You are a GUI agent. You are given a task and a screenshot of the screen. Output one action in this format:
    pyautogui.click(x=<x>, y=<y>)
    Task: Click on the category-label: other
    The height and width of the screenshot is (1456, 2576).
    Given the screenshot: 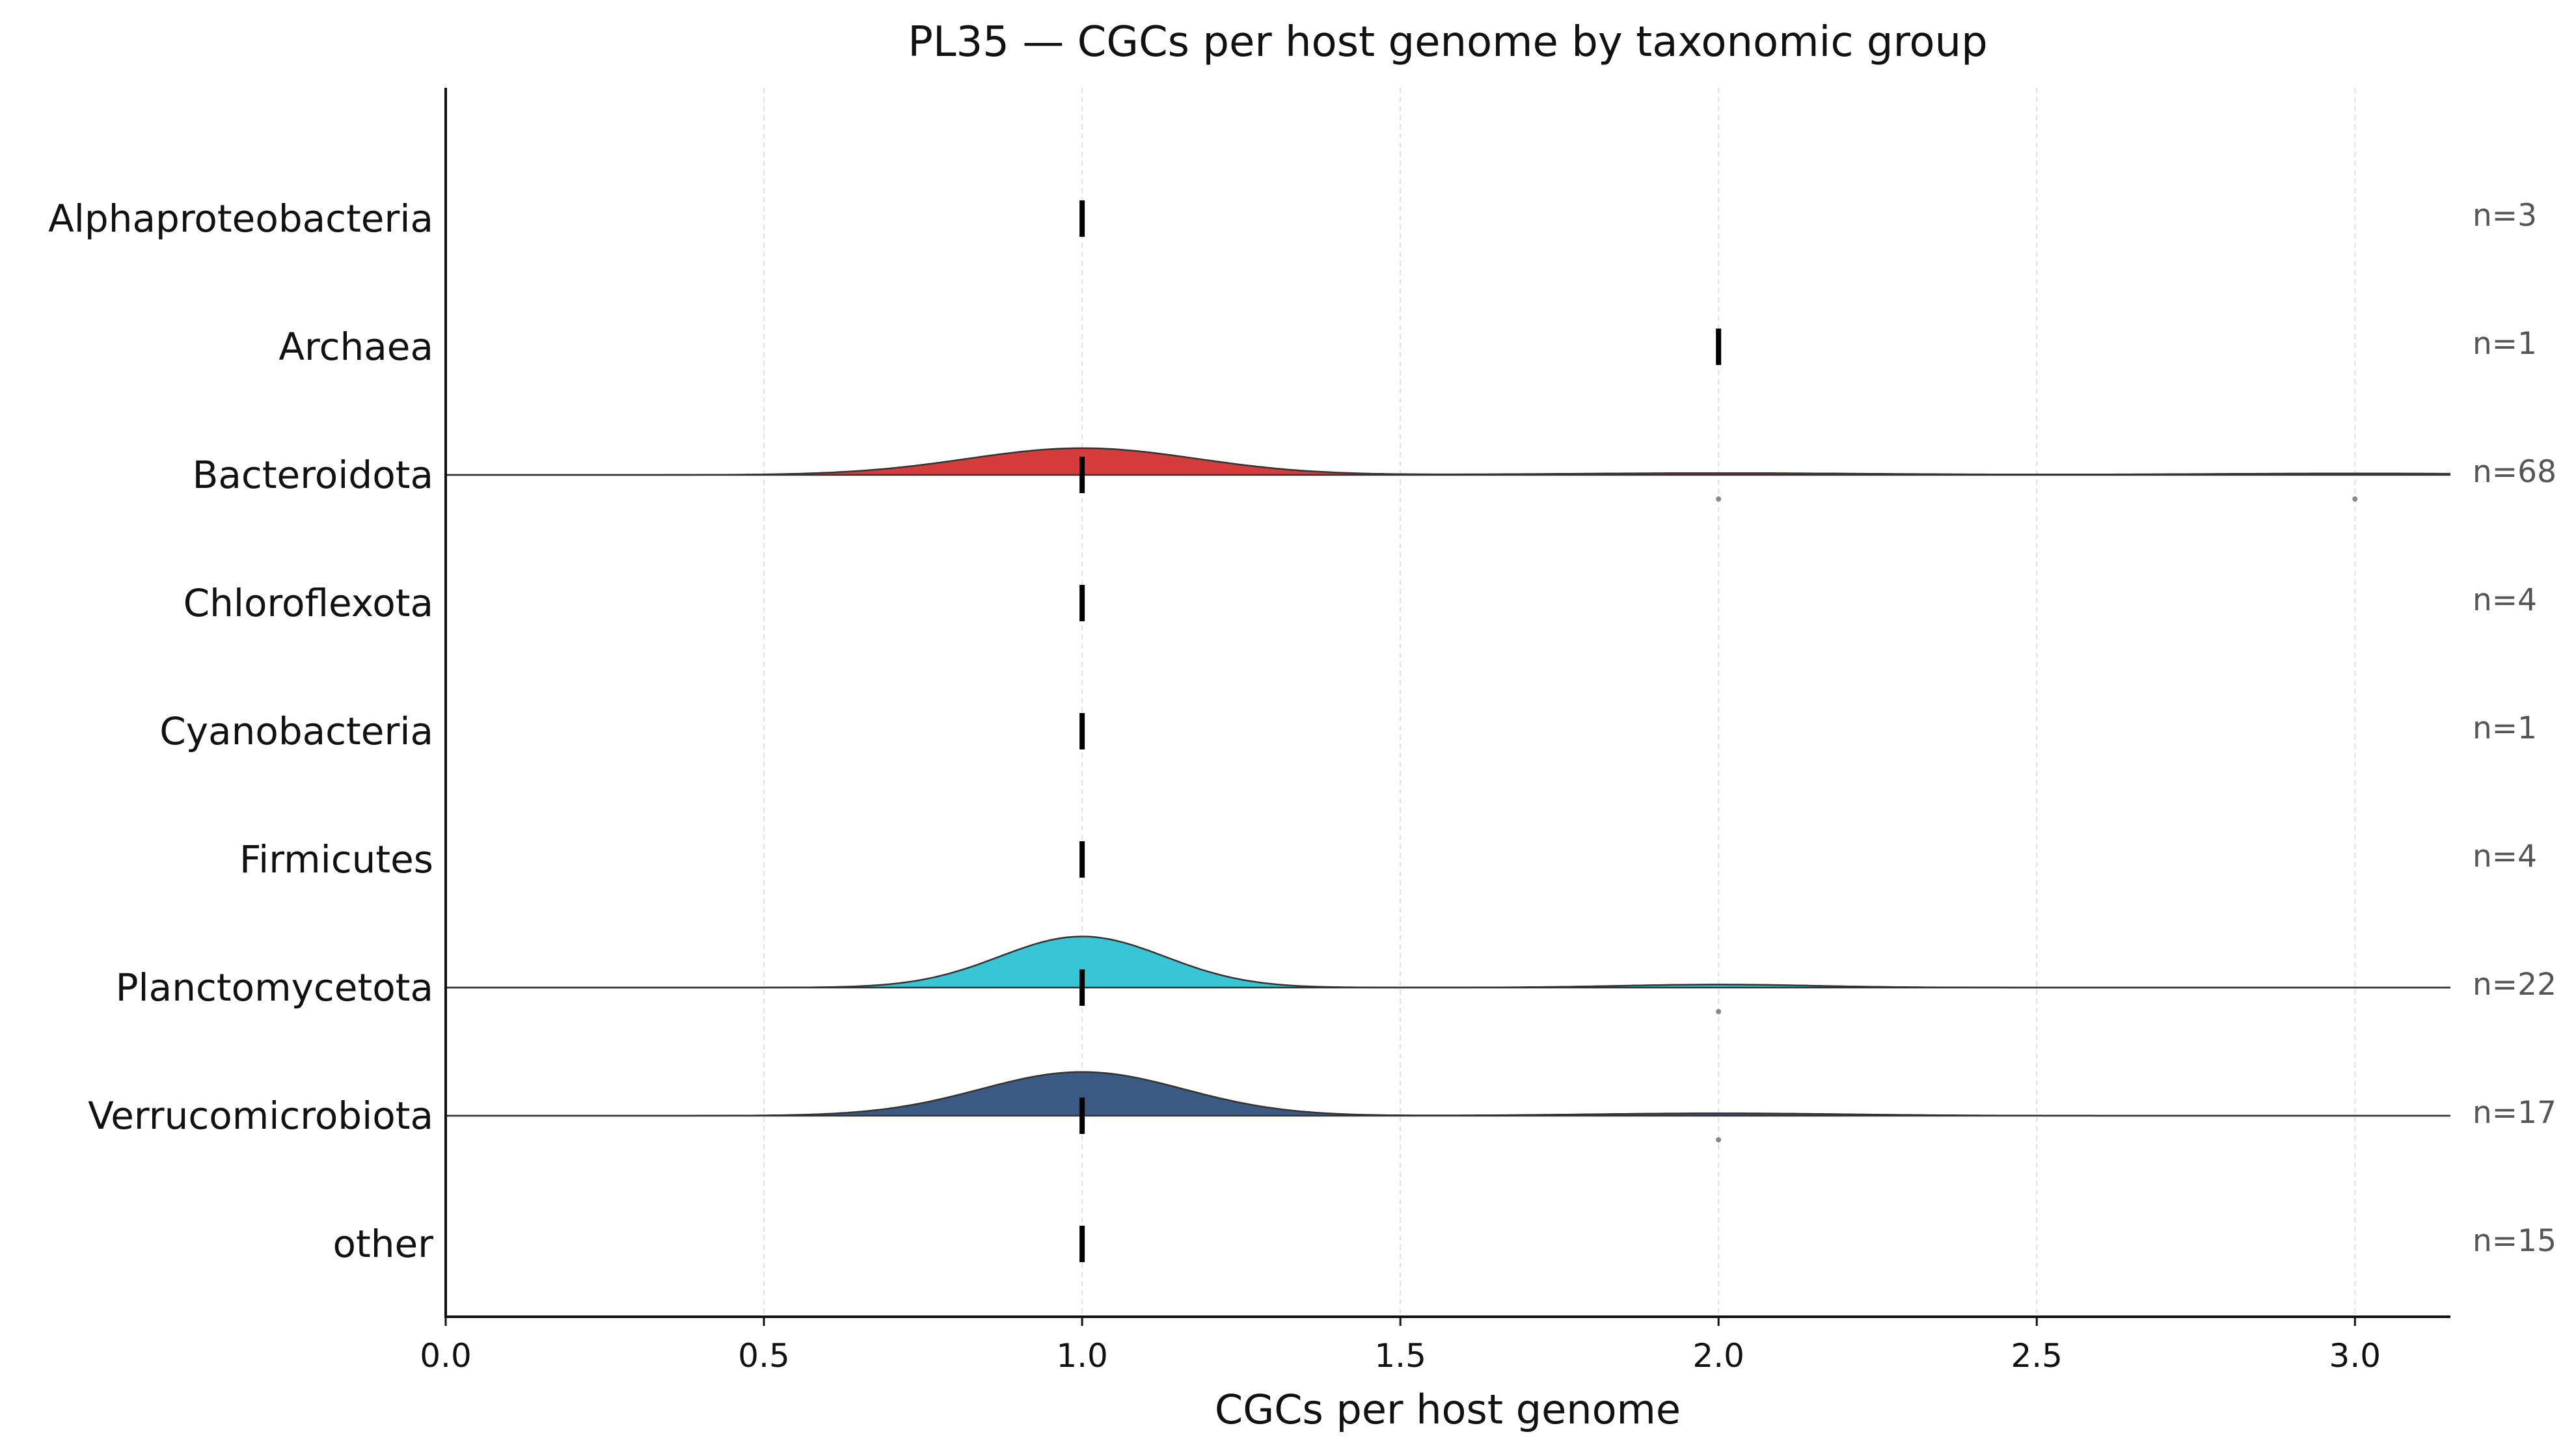 What is the action you would take?
    pyautogui.click(x=383, y=1244)
    